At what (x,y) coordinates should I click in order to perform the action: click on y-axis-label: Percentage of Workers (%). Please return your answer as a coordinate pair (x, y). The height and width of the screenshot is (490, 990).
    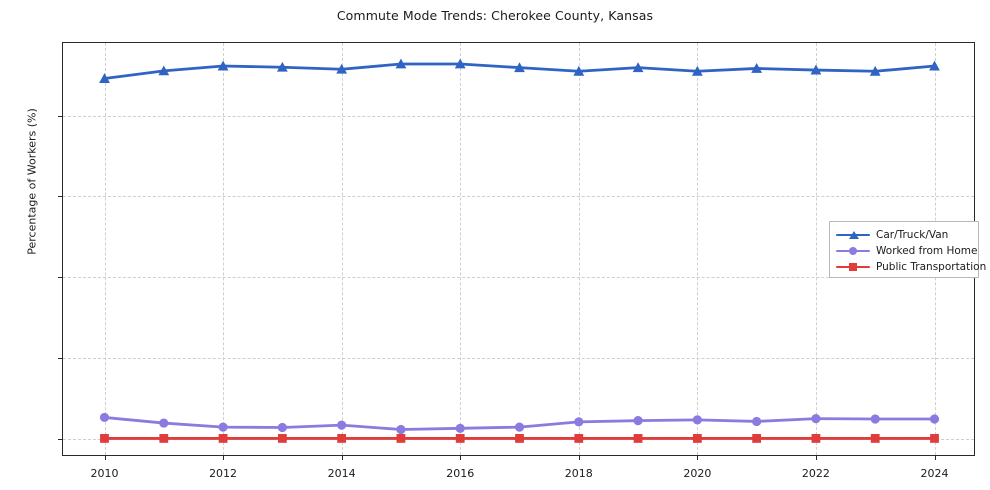
    Looking at the image, I should click on (32, 181).